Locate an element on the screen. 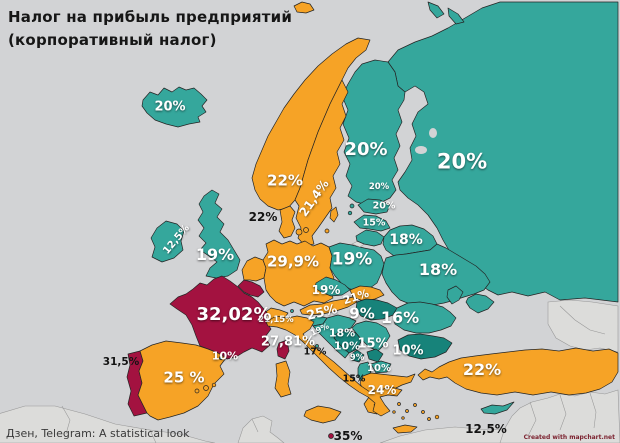  region-cyprus is located at coordinates (497, 408).